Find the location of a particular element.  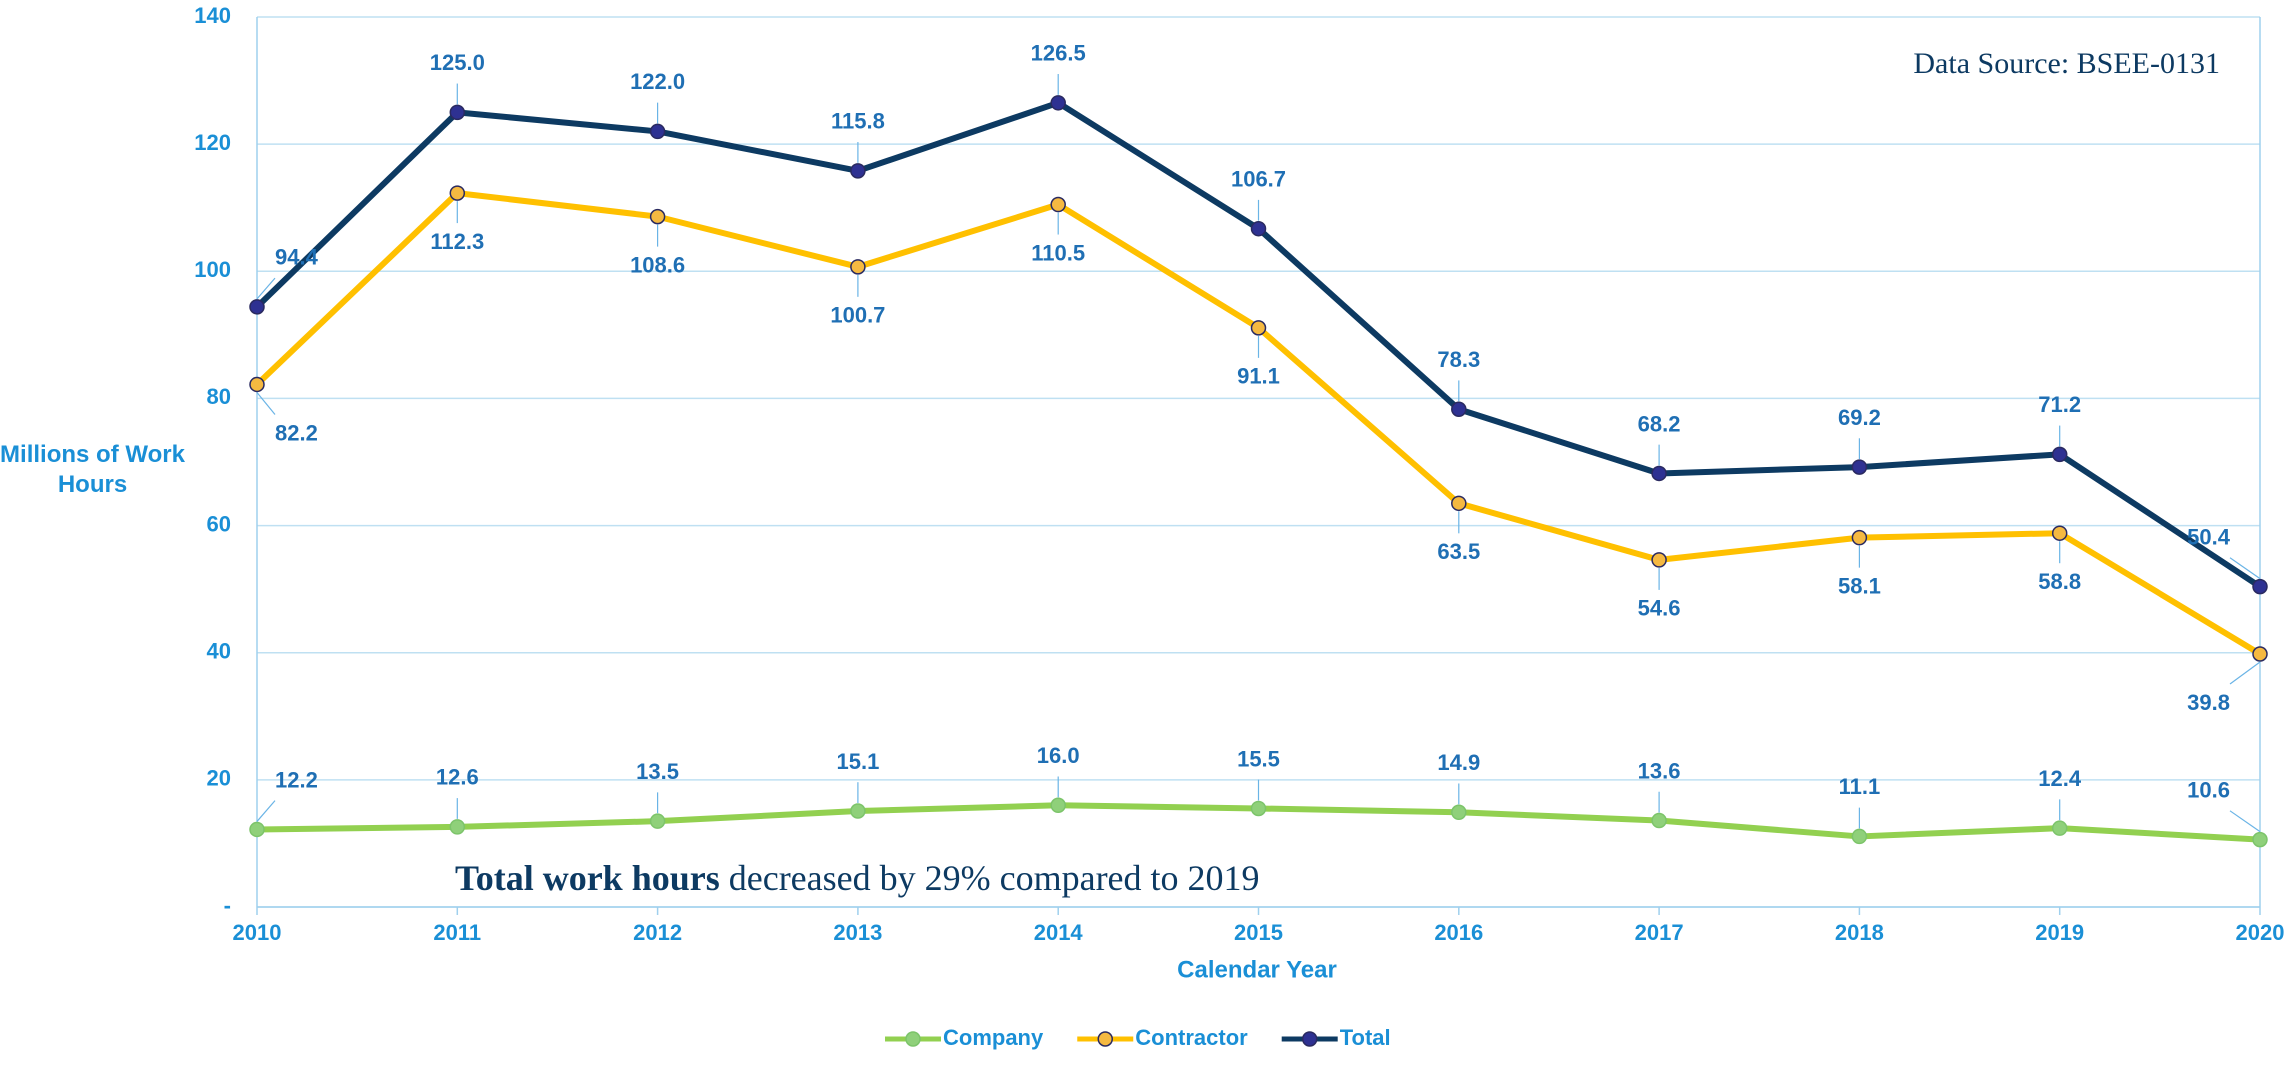

data-label: 68.2 is located at coordinates (1659, 423).